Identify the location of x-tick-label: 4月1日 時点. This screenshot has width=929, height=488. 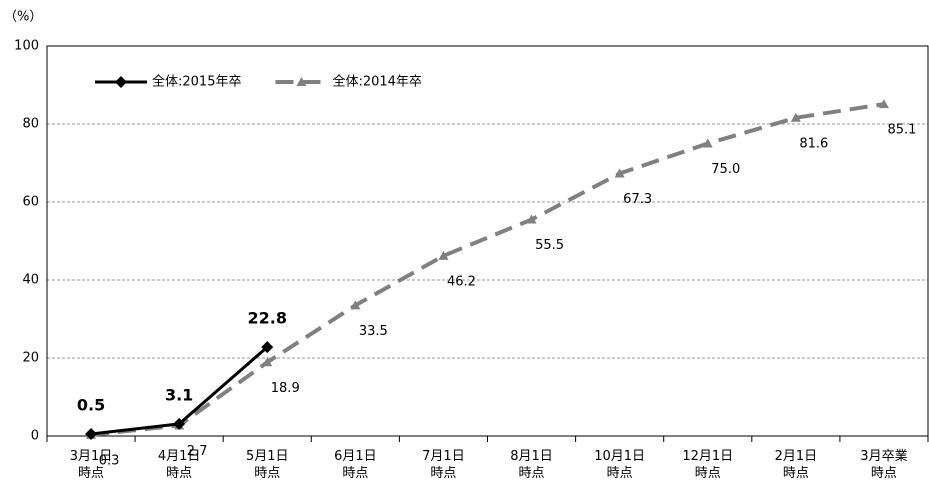
(179, 465).